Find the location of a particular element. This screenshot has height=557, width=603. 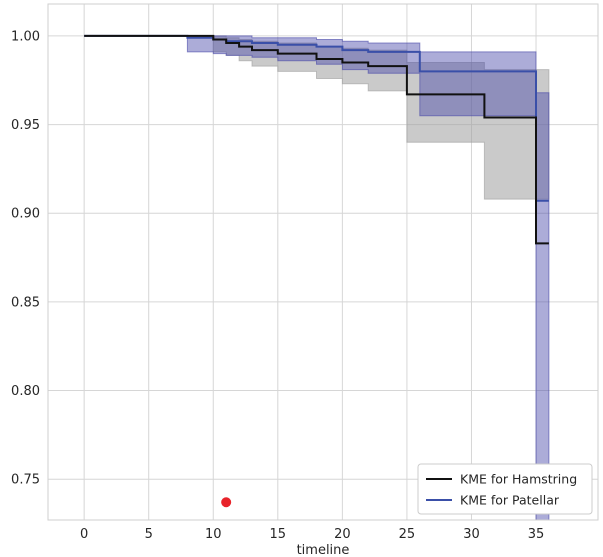

legend-box is located at coordinates (505, 489).